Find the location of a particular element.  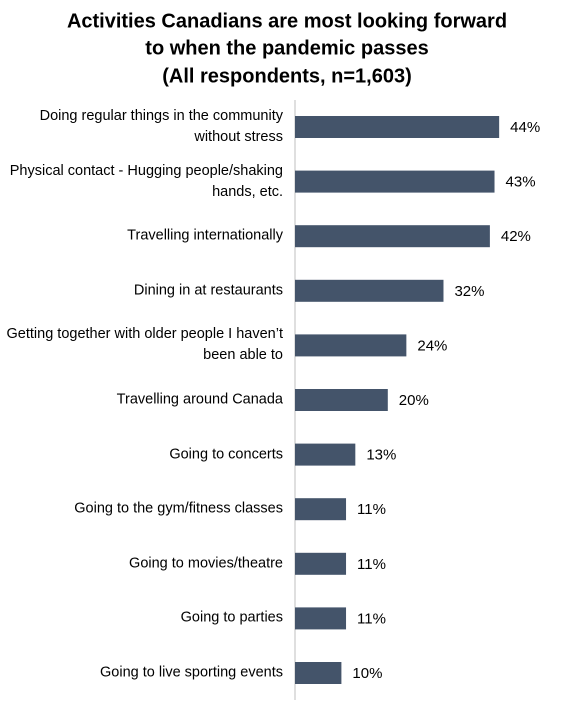

value-label: 42% is located at coordinates (516, 236).